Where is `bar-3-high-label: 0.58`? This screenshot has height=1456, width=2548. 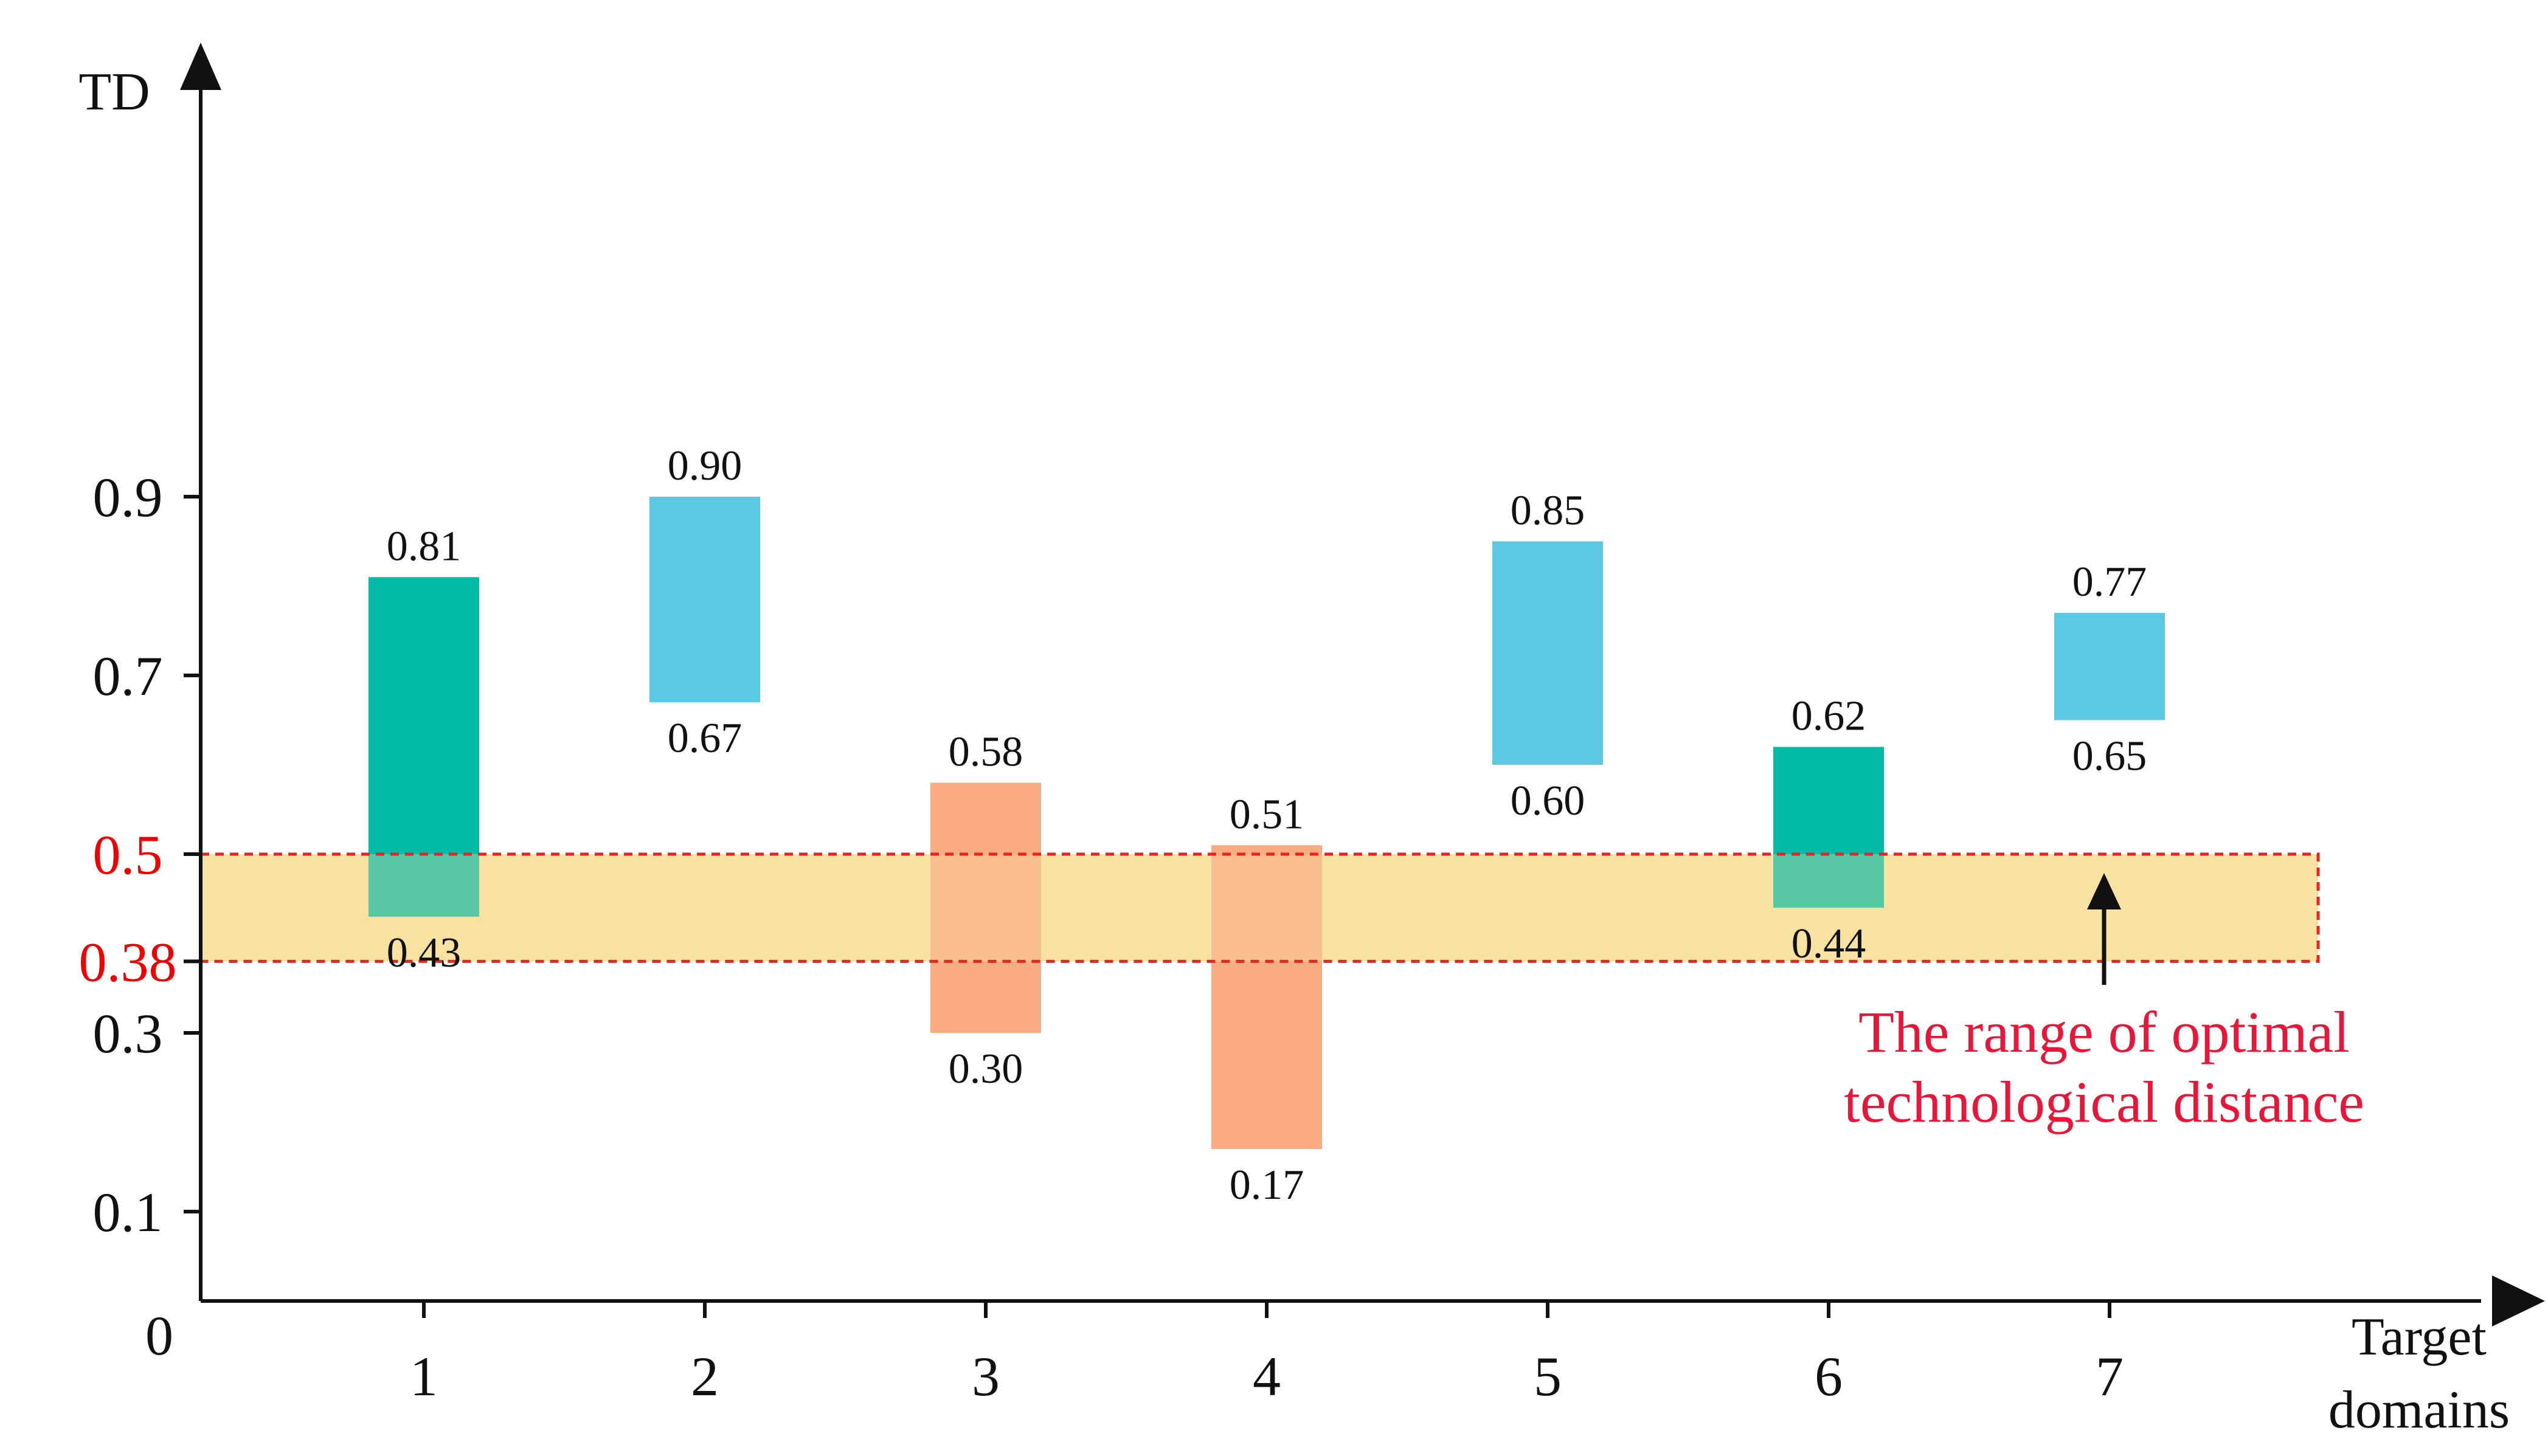 bar-3-high-label: 0.58 is located at coordinates (986, 751).